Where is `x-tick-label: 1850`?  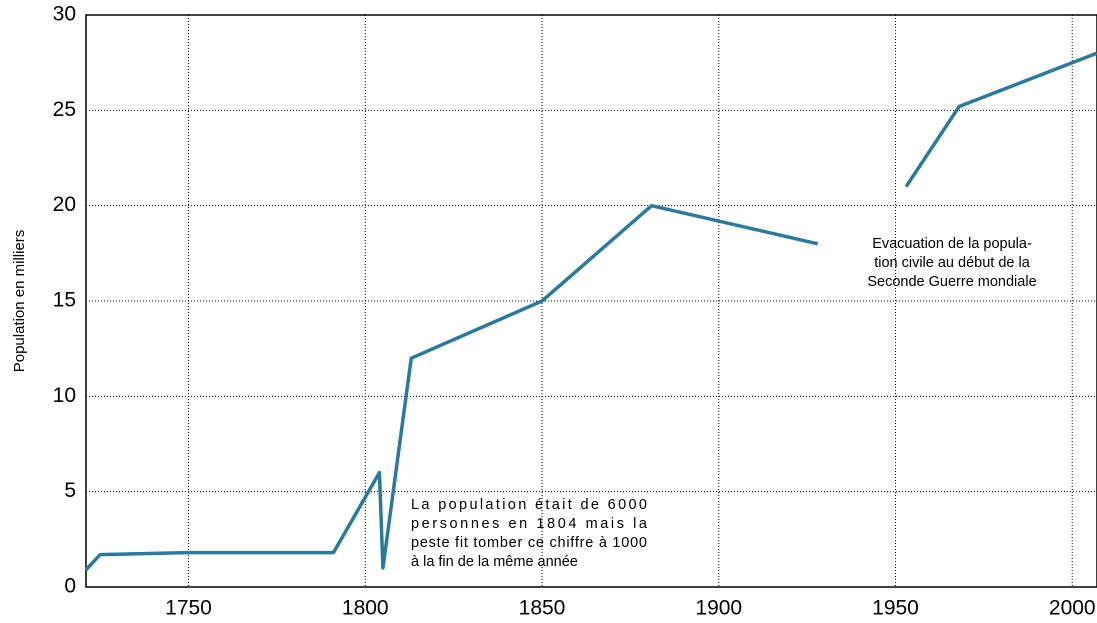
x-tick-label: 1850 is located at coordinates (542, 608).